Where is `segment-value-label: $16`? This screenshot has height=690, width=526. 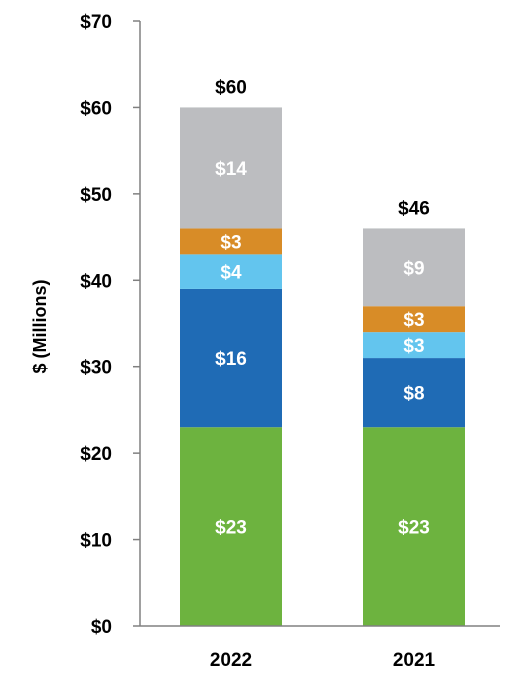
segment-value-label: $16 is located at coordinates (231, 359).